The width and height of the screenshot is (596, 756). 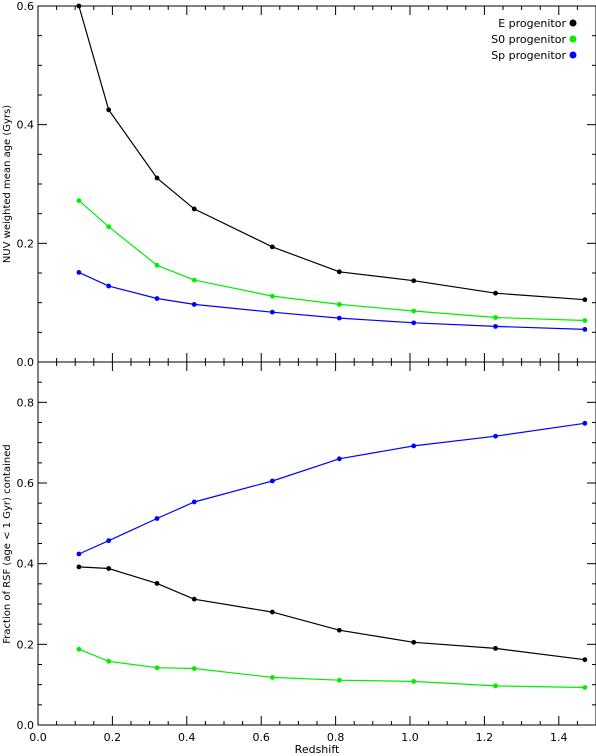 What do you see at coordinates (336, 737) in the screenshot?
I see `x-tick-label: 0.8` at bounding box center [336, 737].